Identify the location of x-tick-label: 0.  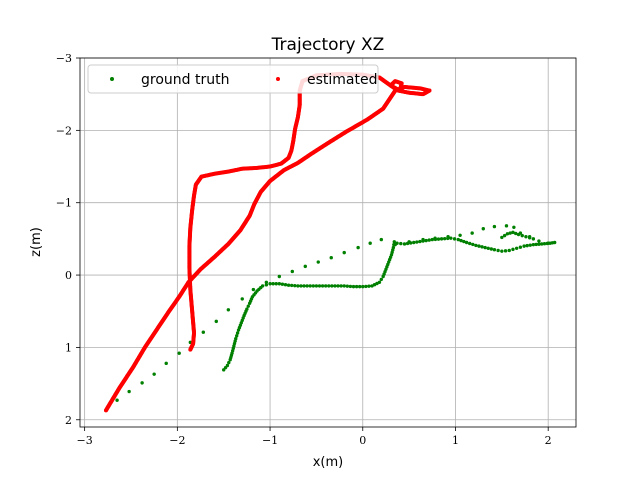
(362, 440).